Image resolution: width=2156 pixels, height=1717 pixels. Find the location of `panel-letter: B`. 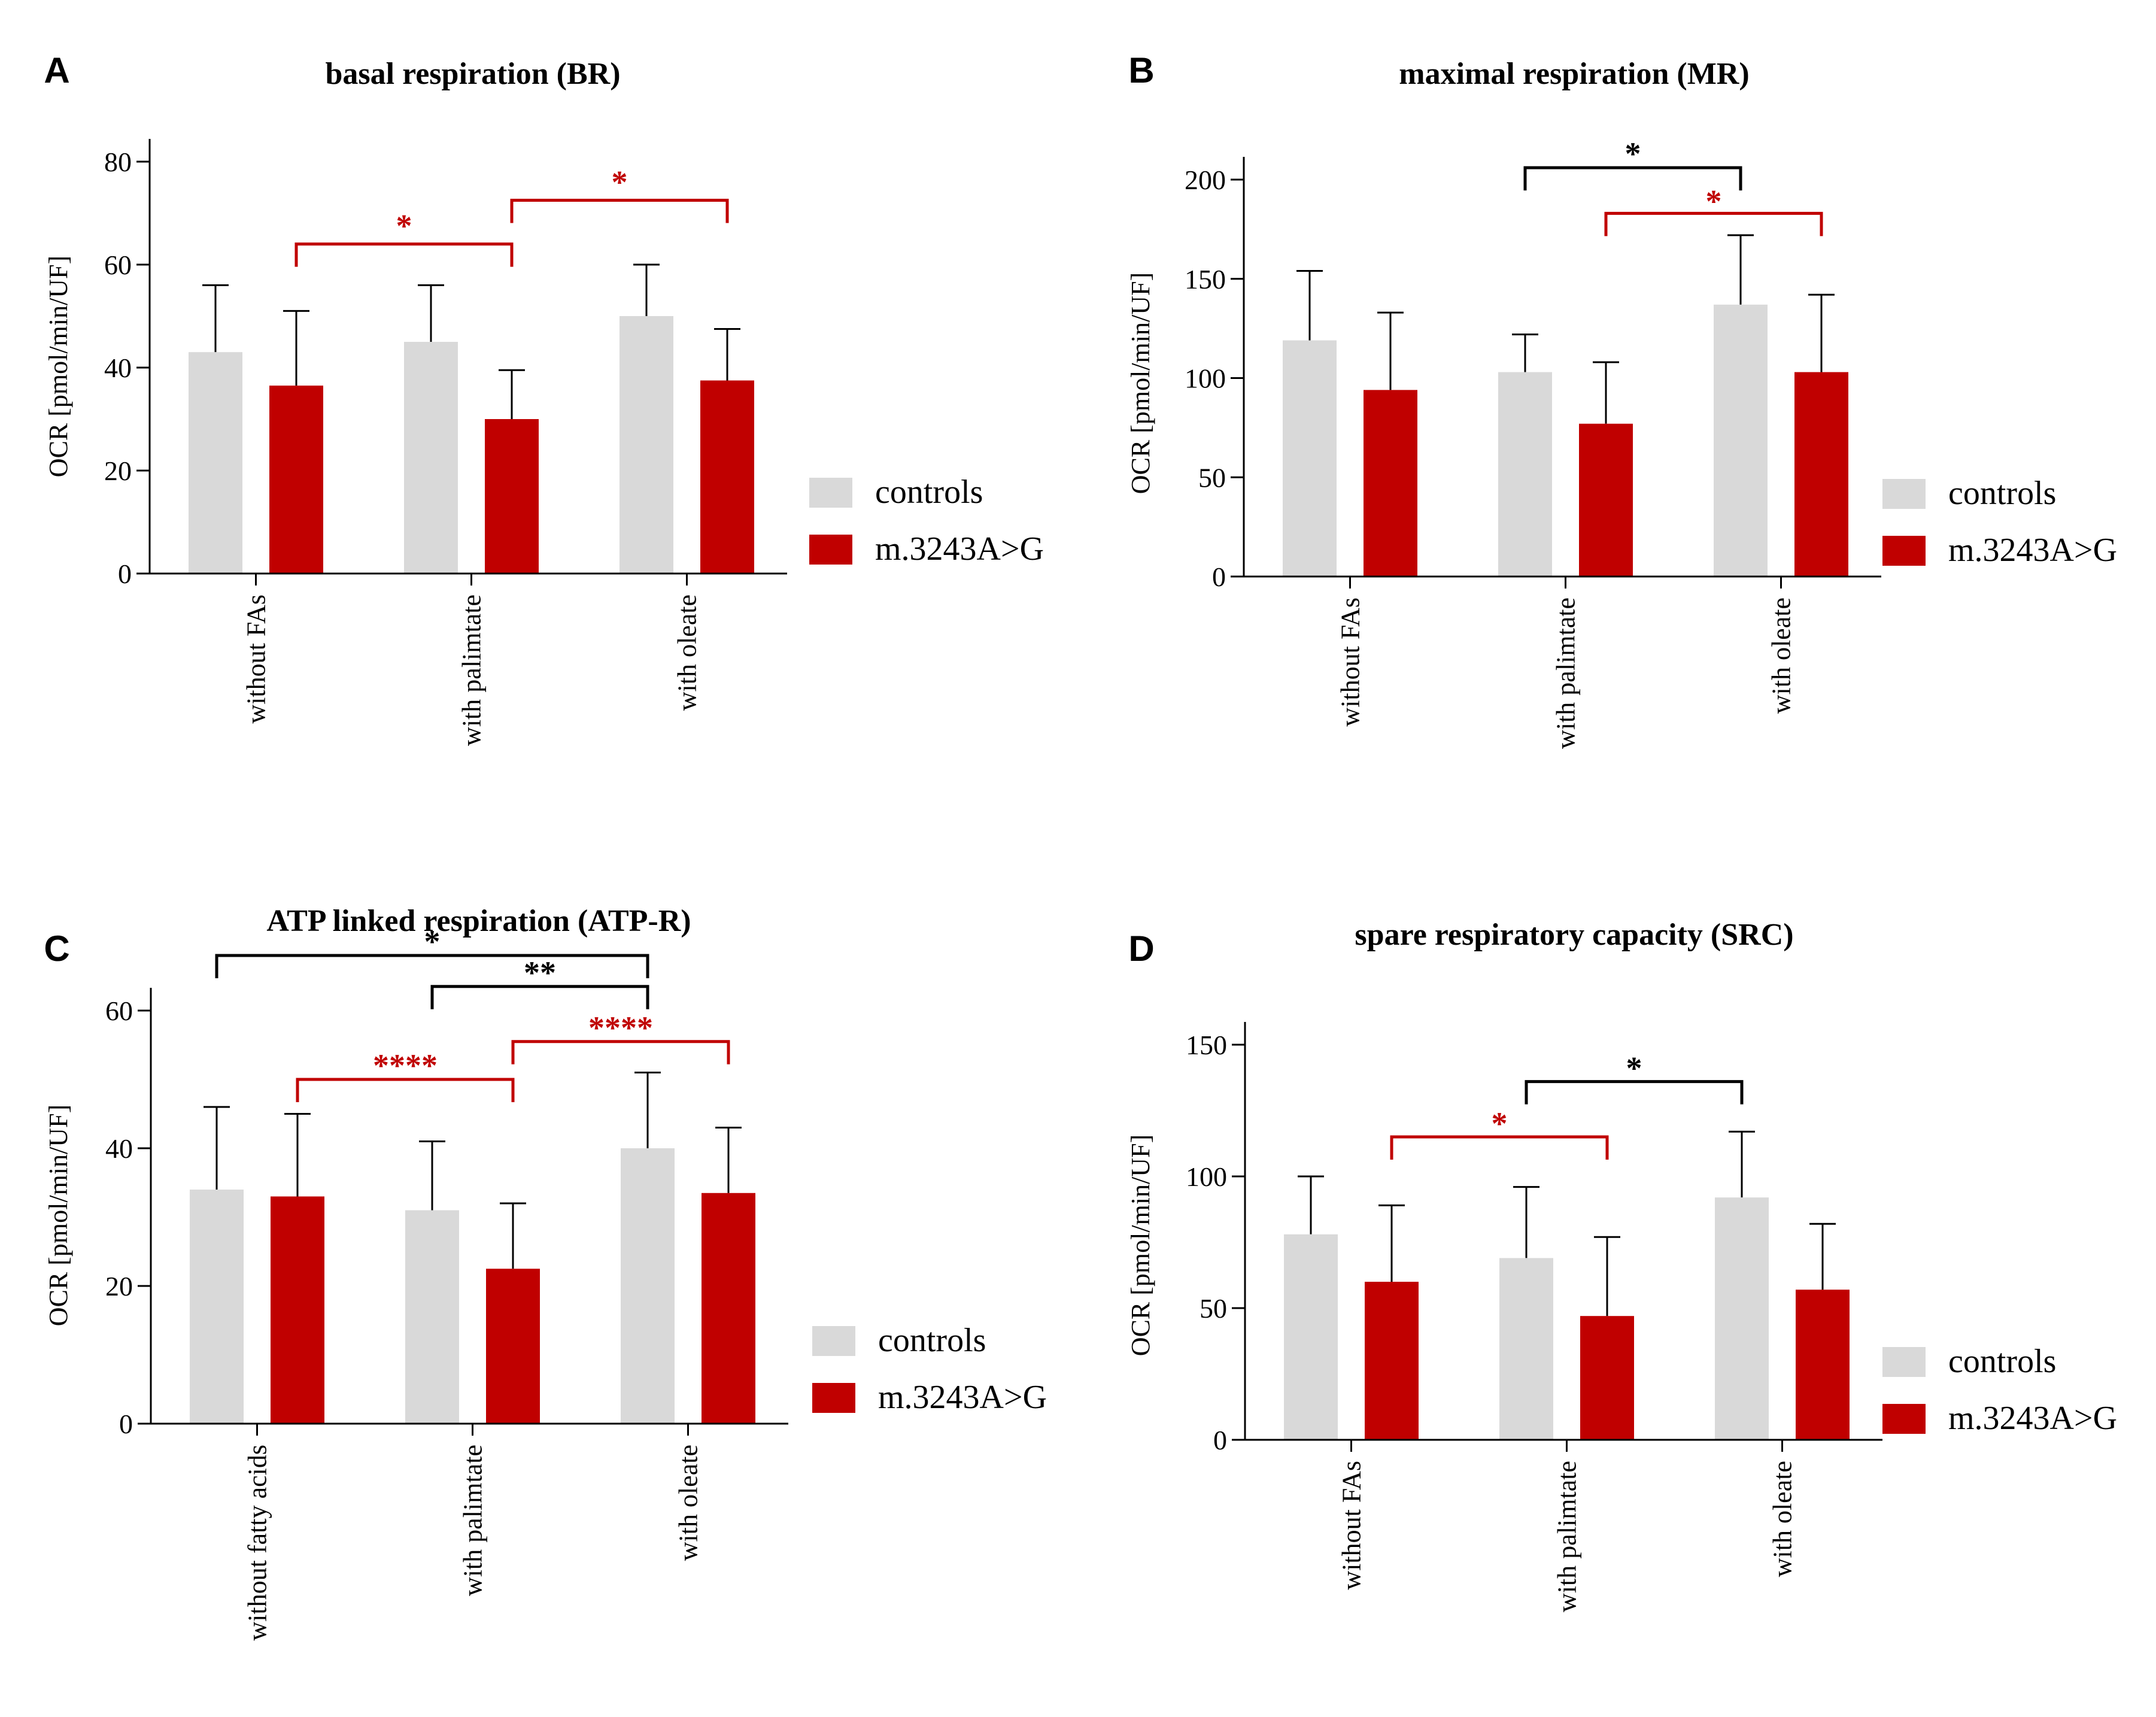

panel-letter: B is located at coordinates (1141, 70).